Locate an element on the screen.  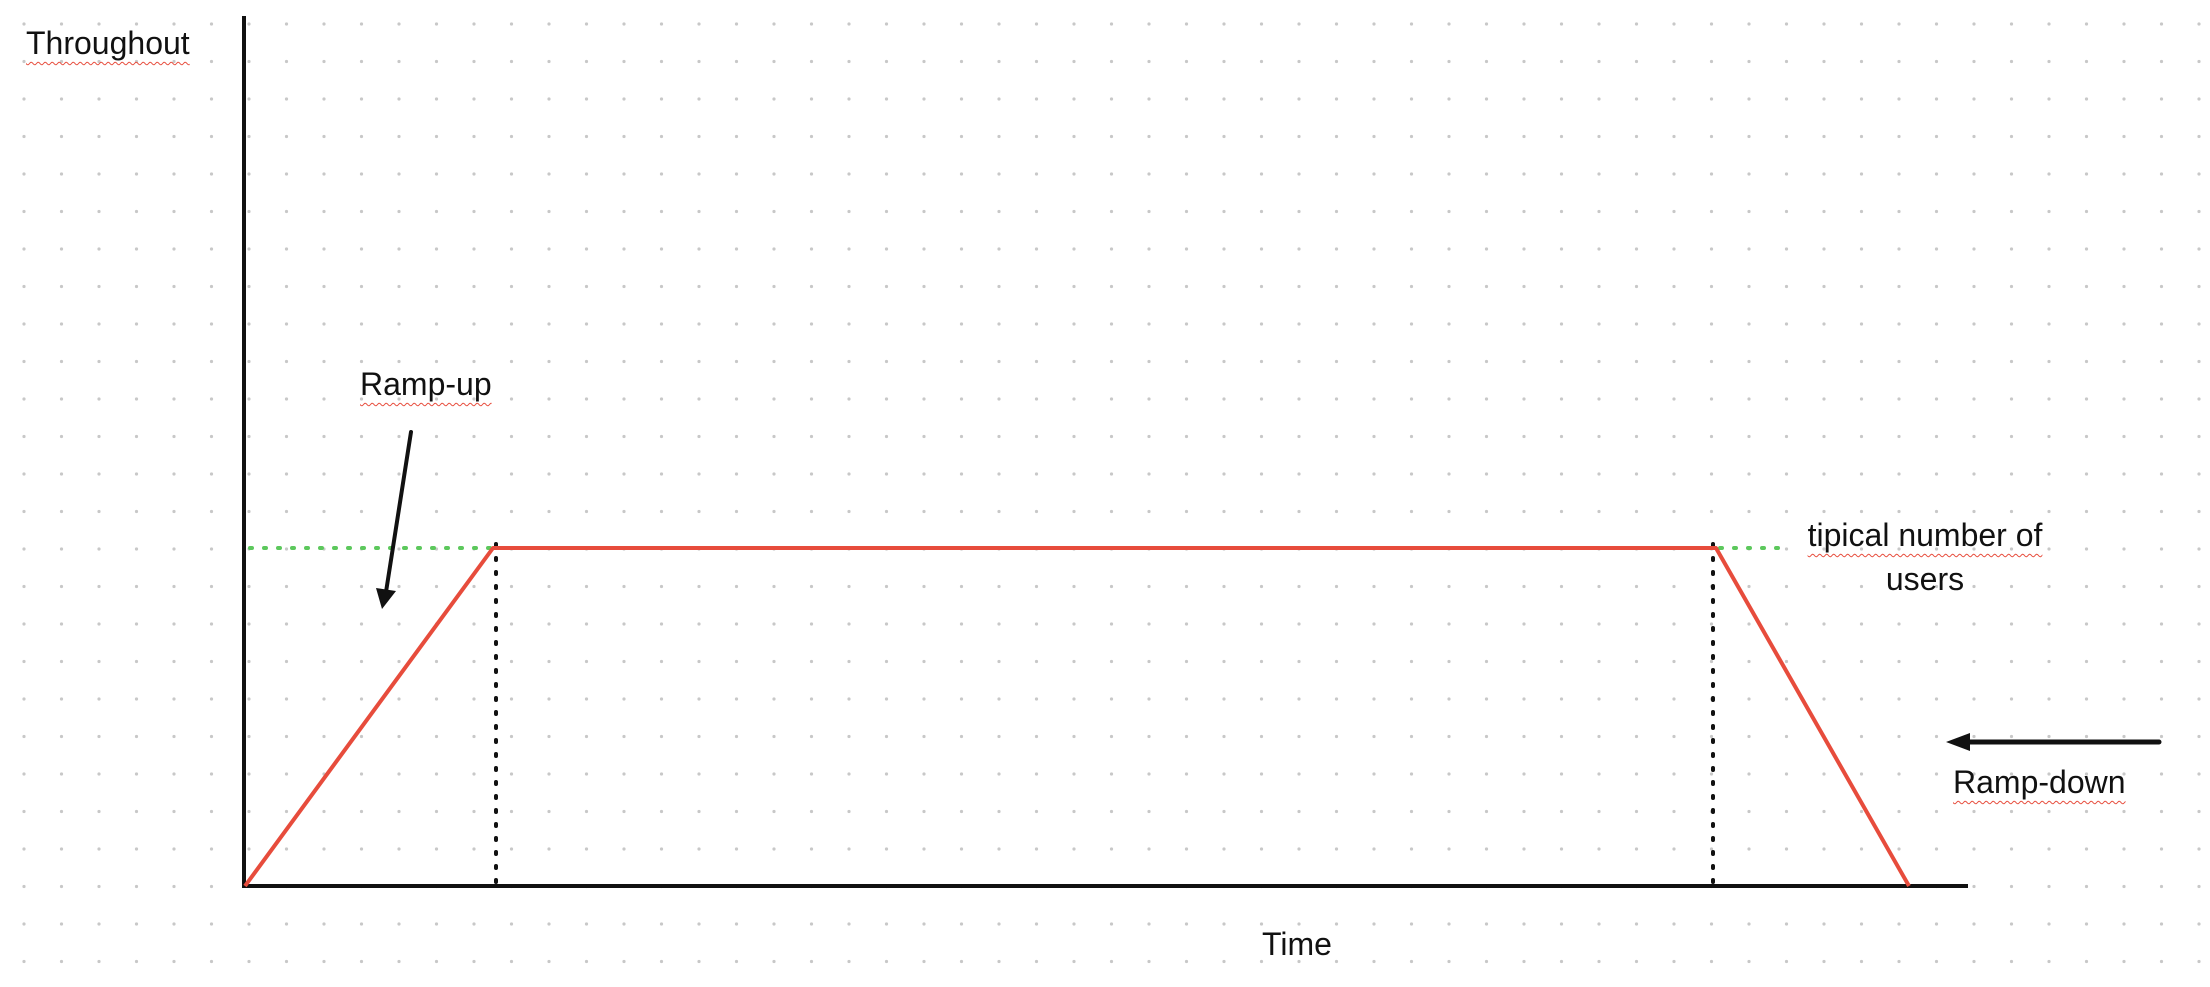
typical-users-label: tipical number of users is located at coordinates (1925, 557).